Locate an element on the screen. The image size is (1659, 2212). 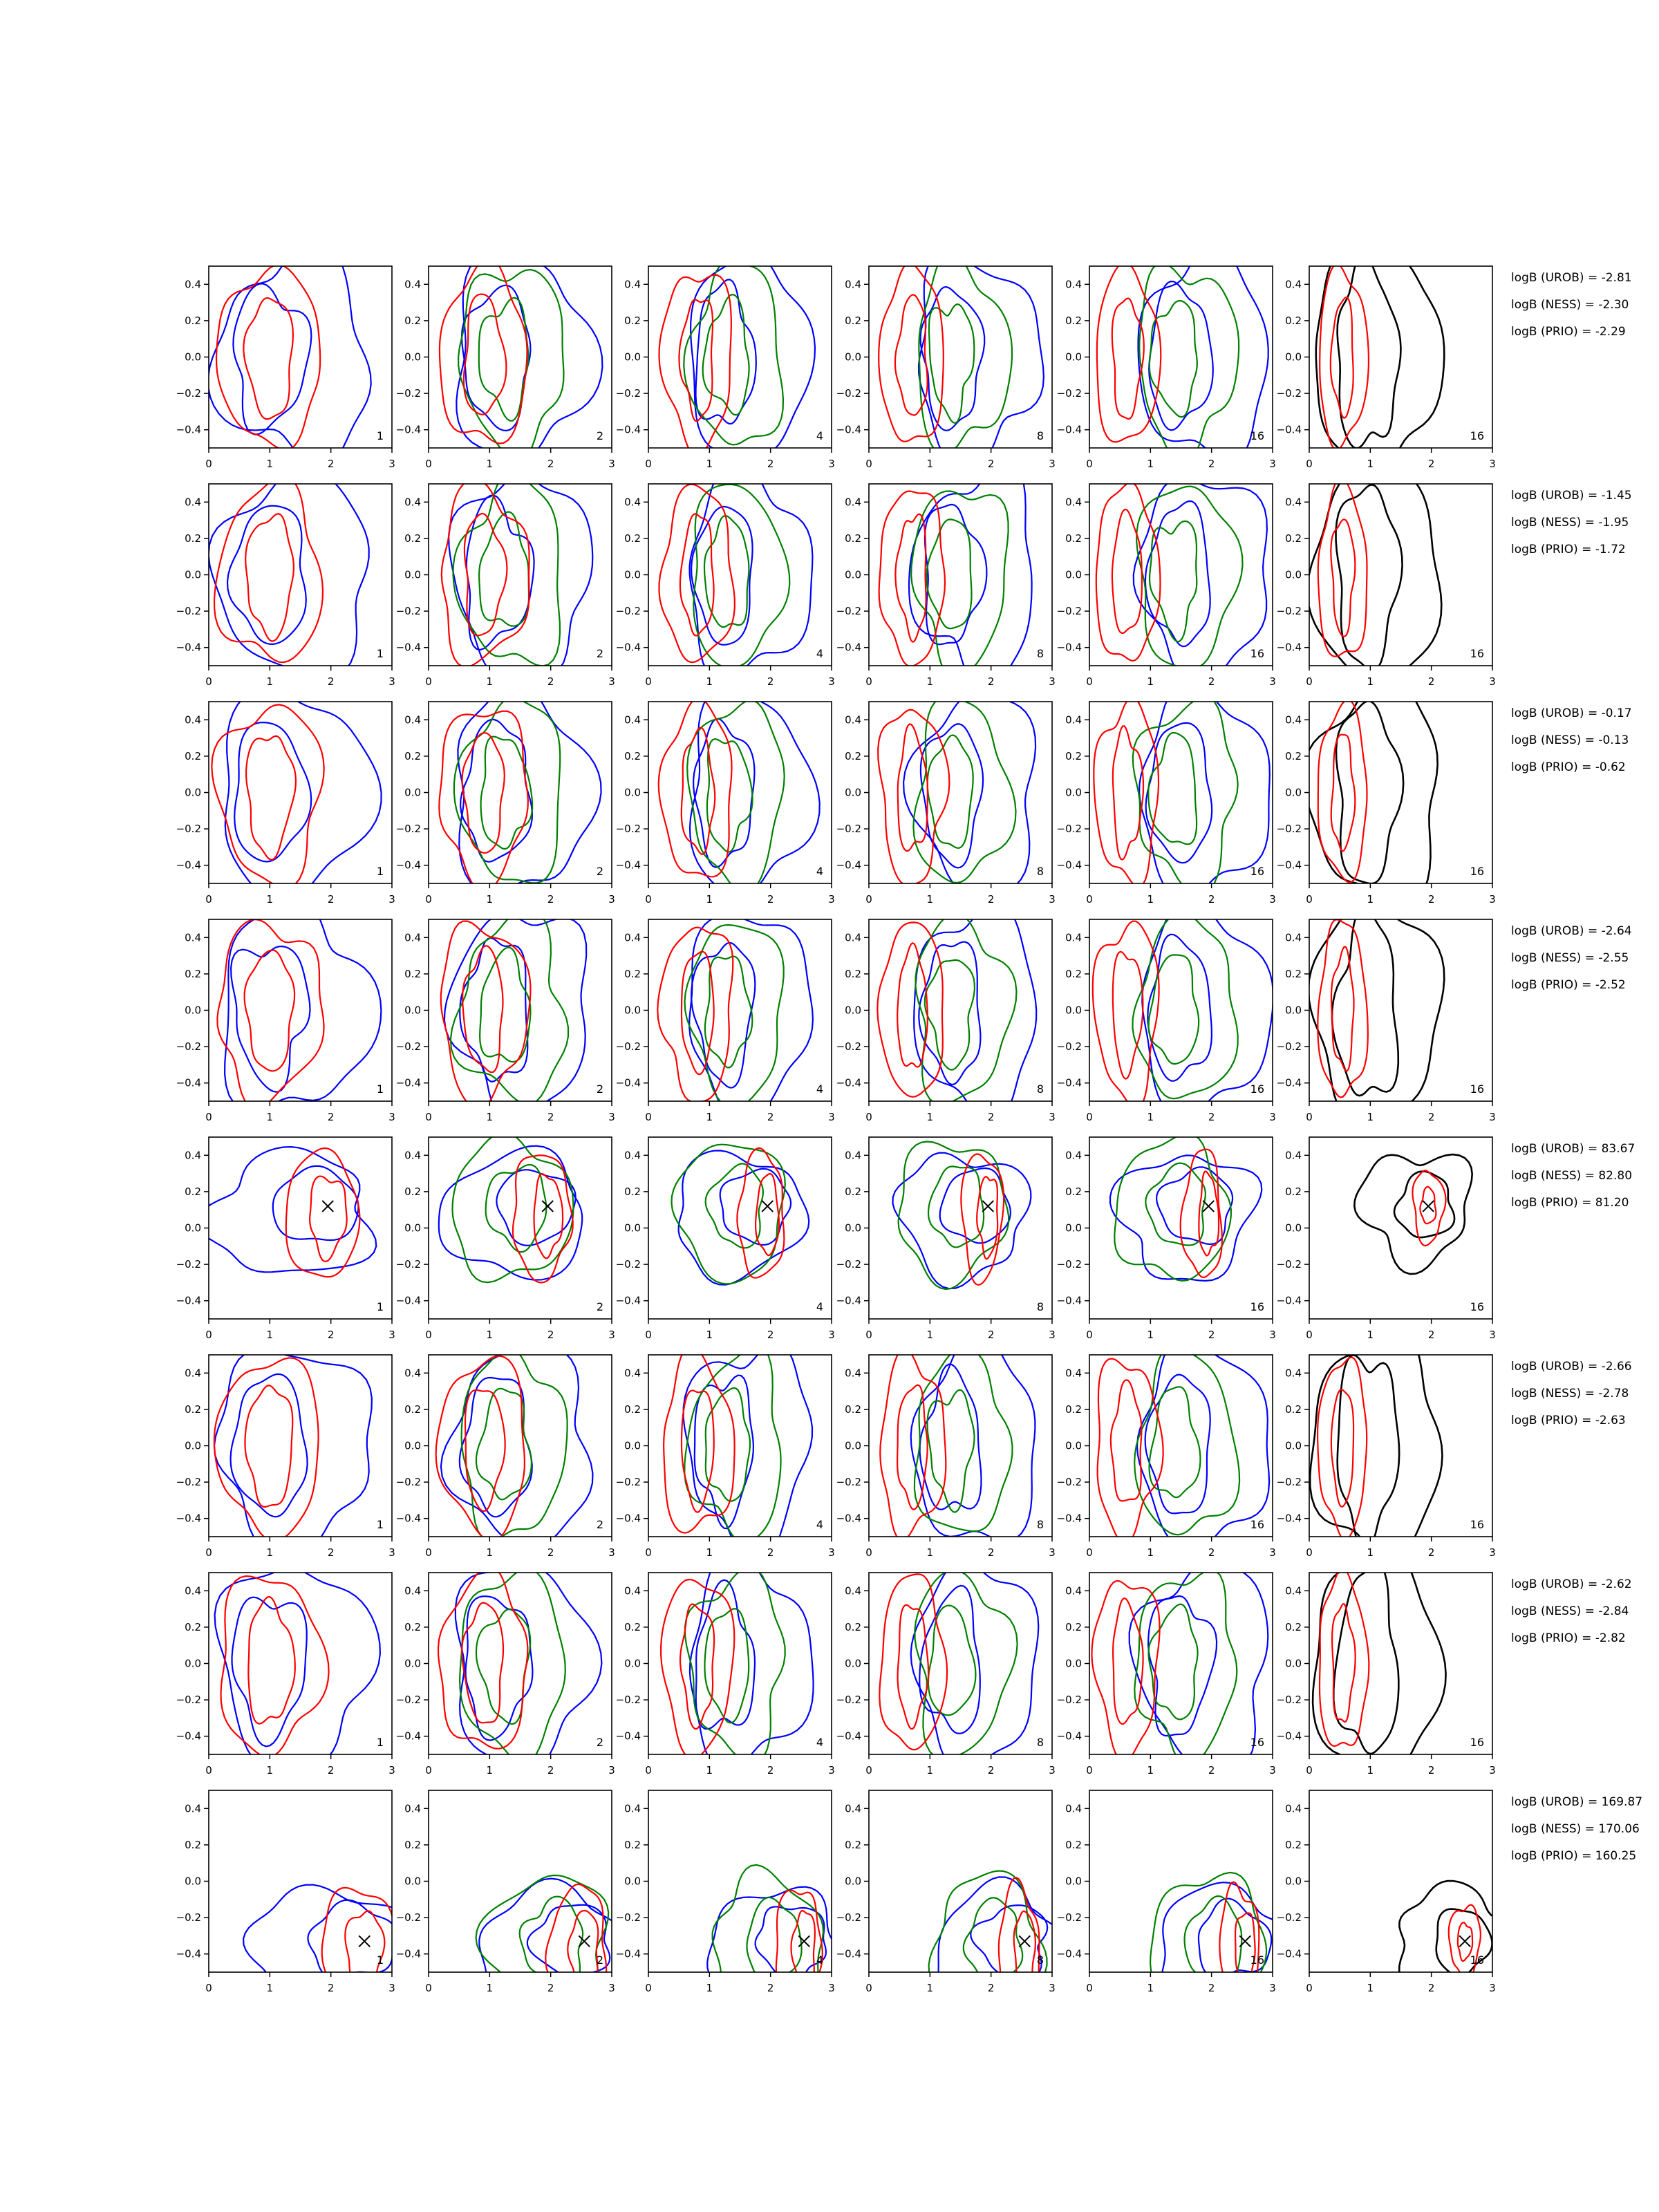
panel-label: 4 is located at coordinates (819, 435).